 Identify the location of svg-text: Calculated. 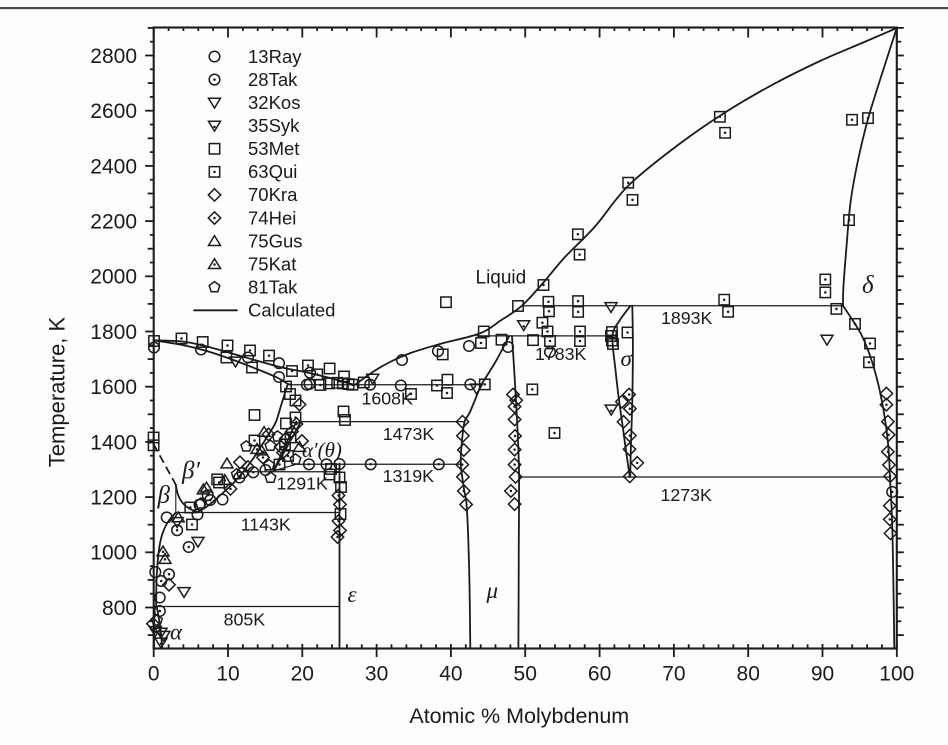
(291, 310).